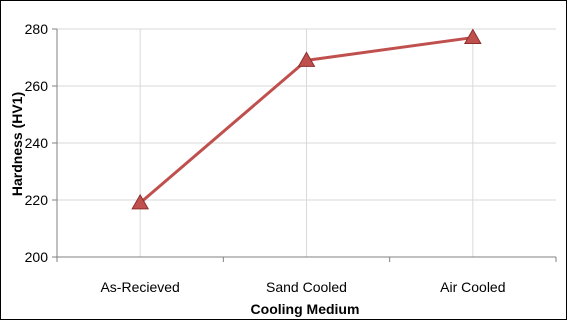 Image resolution: width=567 pixels, height=320 pixels. I want to click on y-tick-label: 200, so click(37, 257).